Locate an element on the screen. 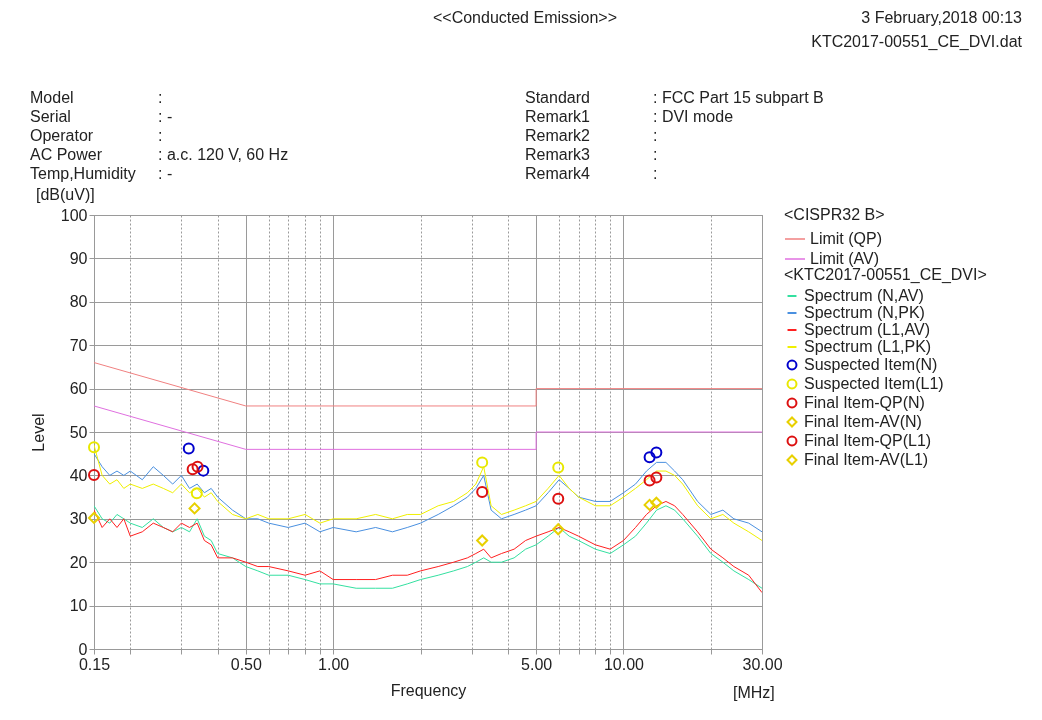 The width and height of the screenshot is (1042, 720). y-tick-label: 30 is located at coordinates (78, 519).